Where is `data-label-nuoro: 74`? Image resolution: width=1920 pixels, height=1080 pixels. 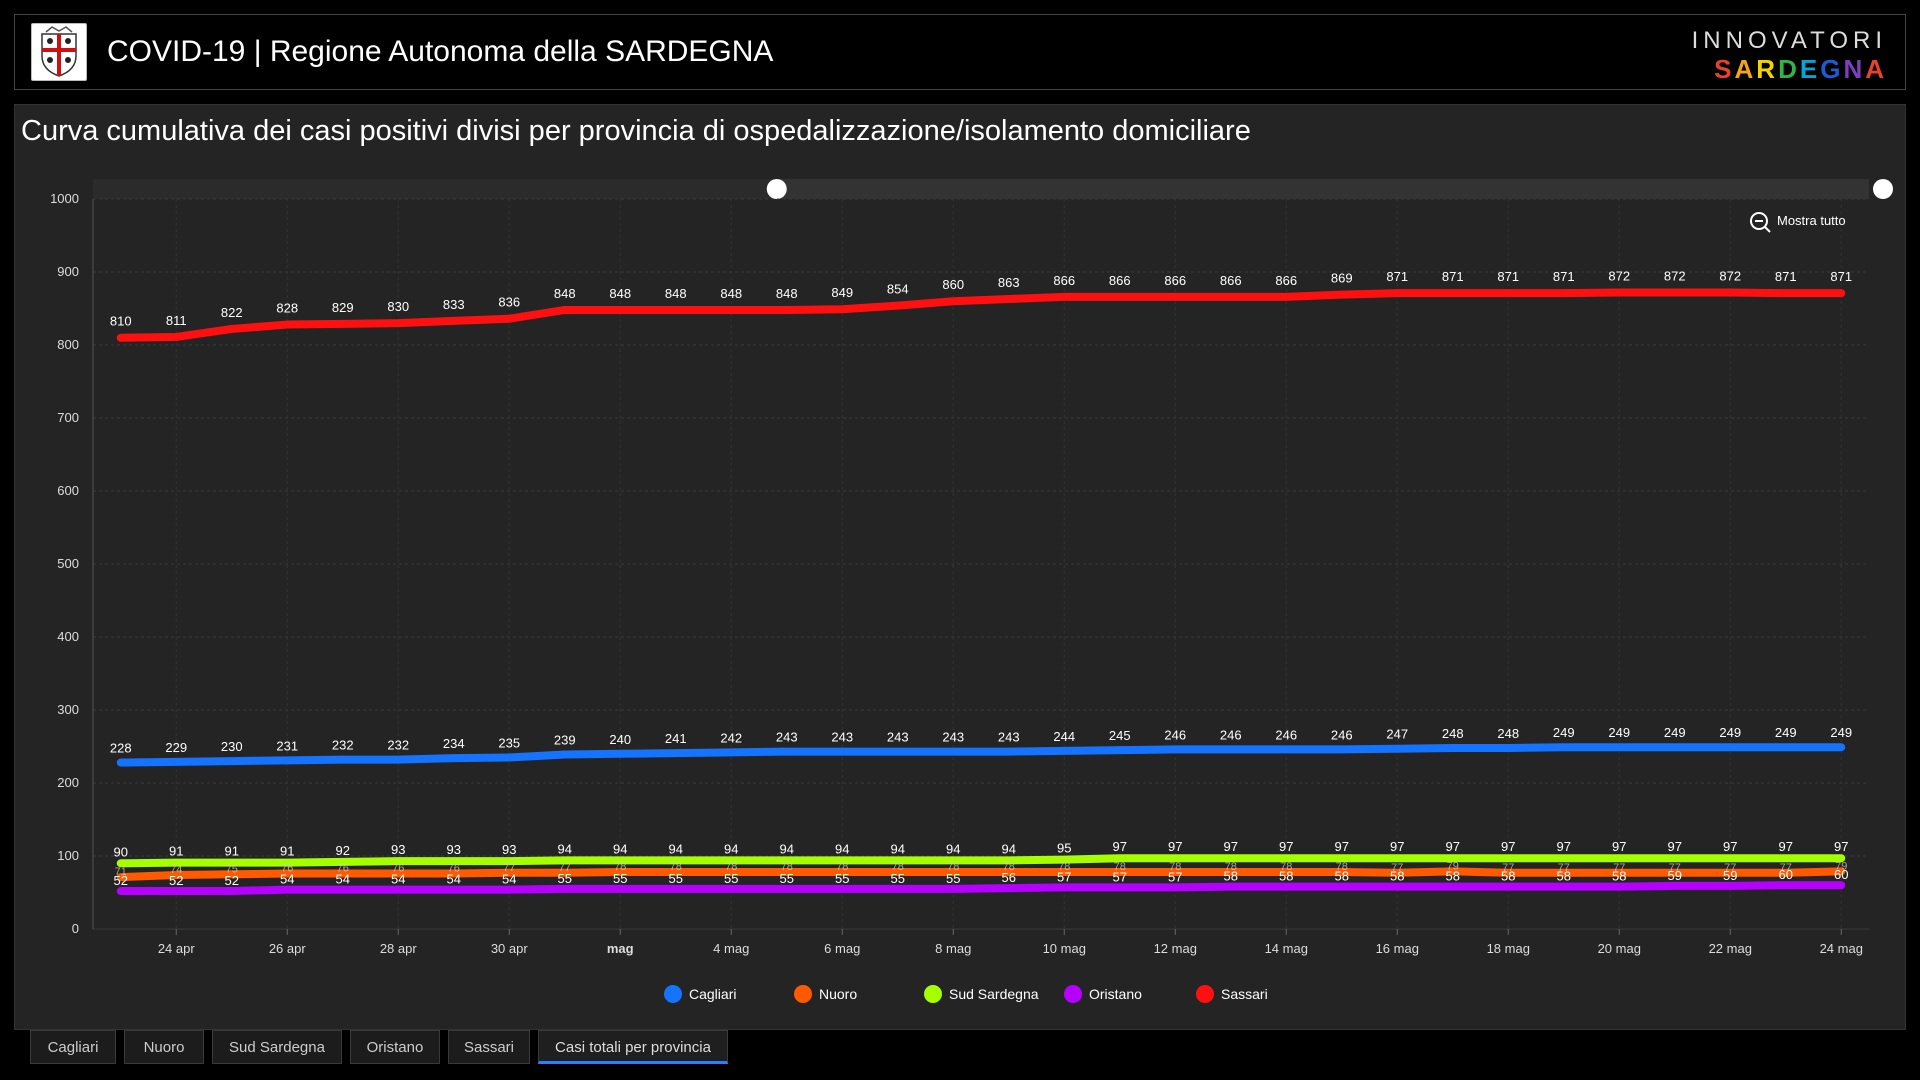
data-label-nuoro: 74 is located at coordinates (176, 870).